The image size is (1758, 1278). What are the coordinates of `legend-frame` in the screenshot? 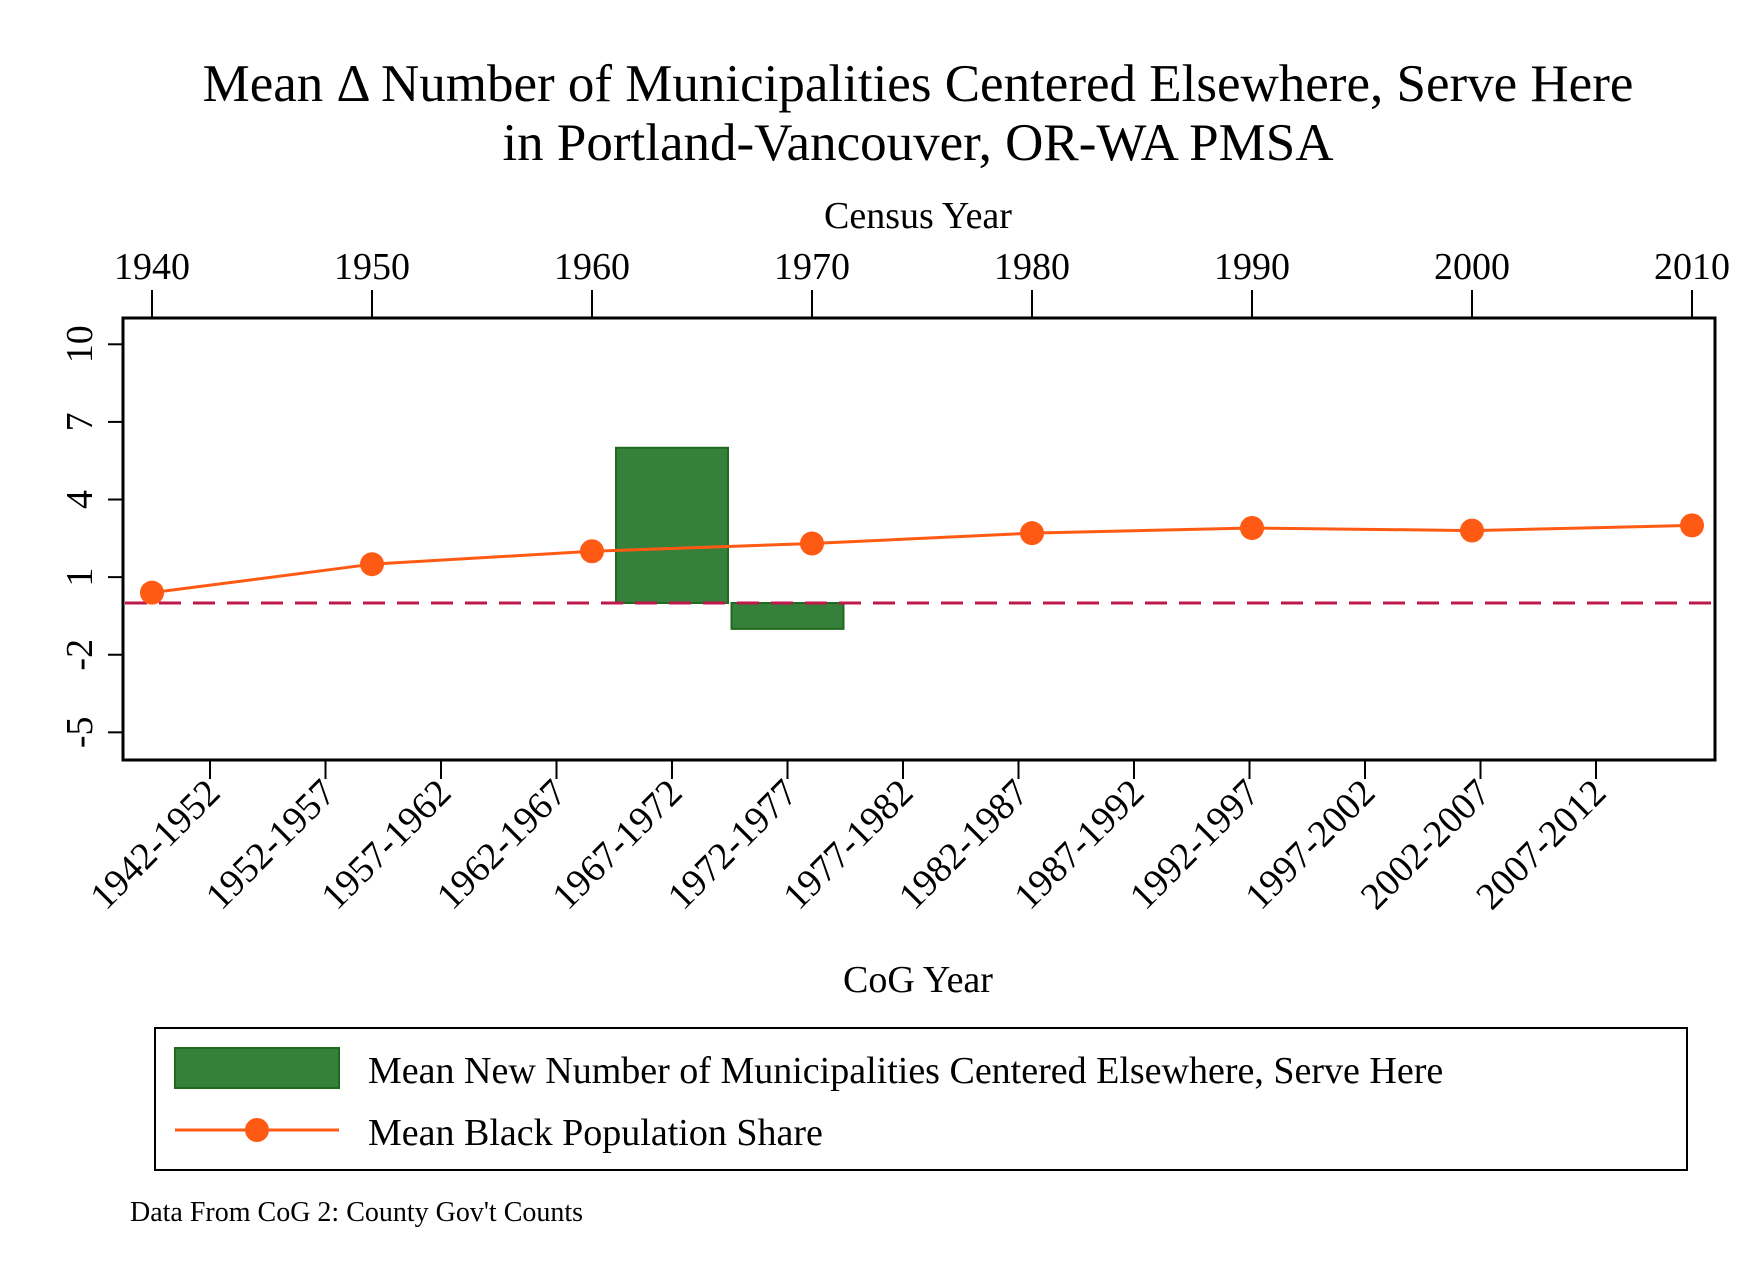 It's located at (921, 1099).